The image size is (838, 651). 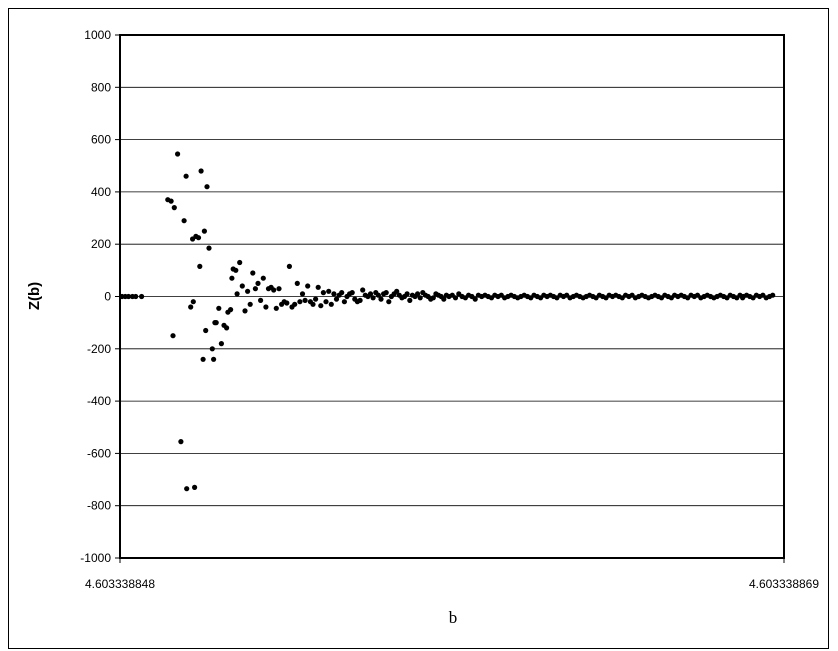 What do you see at coordinates (101, 244) in the screenshot?
I see `y-tick-label: 200` at bounding box center [101, 244].